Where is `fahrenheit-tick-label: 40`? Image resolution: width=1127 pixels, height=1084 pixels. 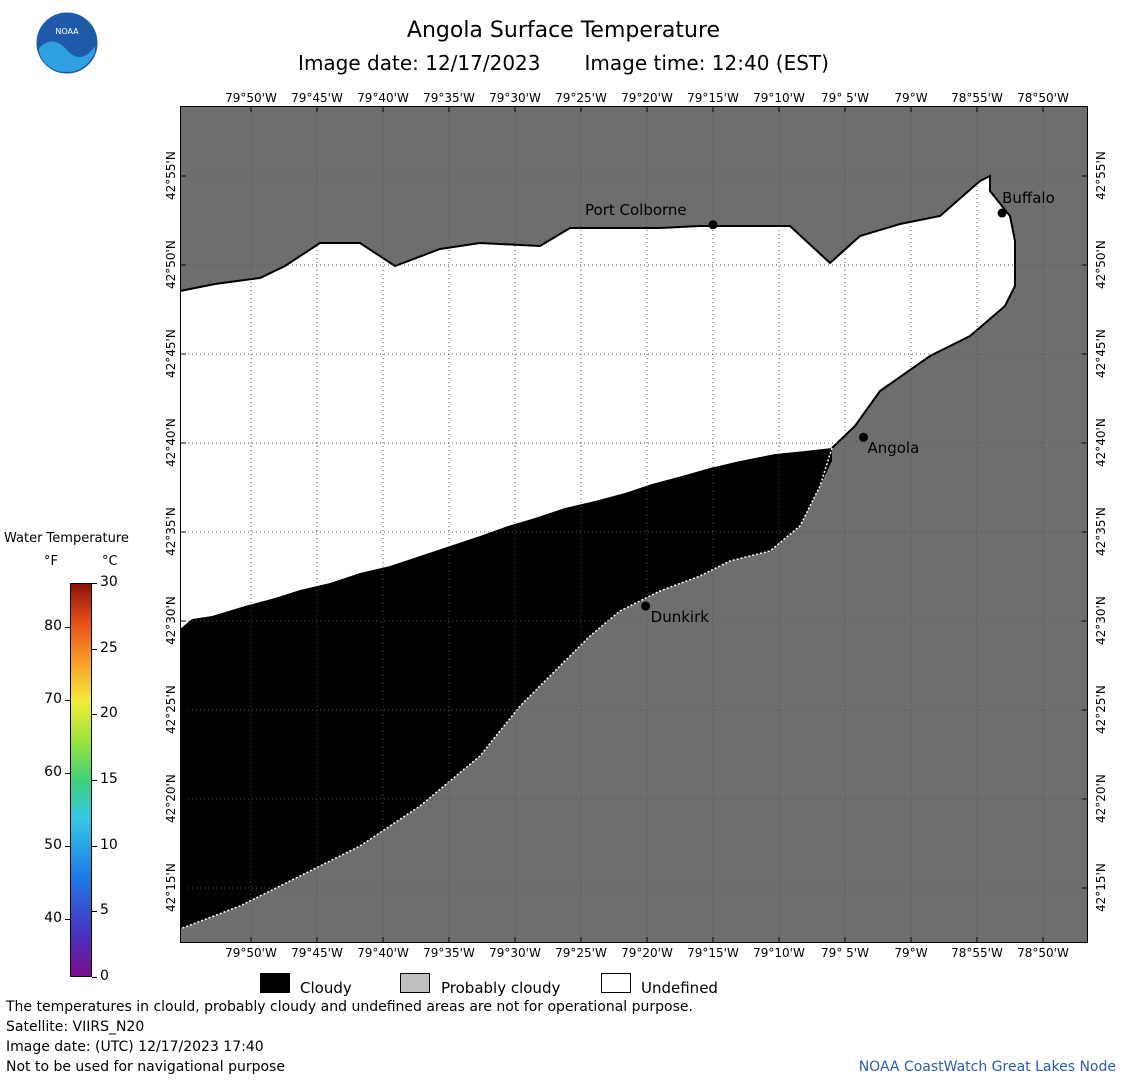
fahrenheit-tick-label: 40 is located at coordinates (53, 917).